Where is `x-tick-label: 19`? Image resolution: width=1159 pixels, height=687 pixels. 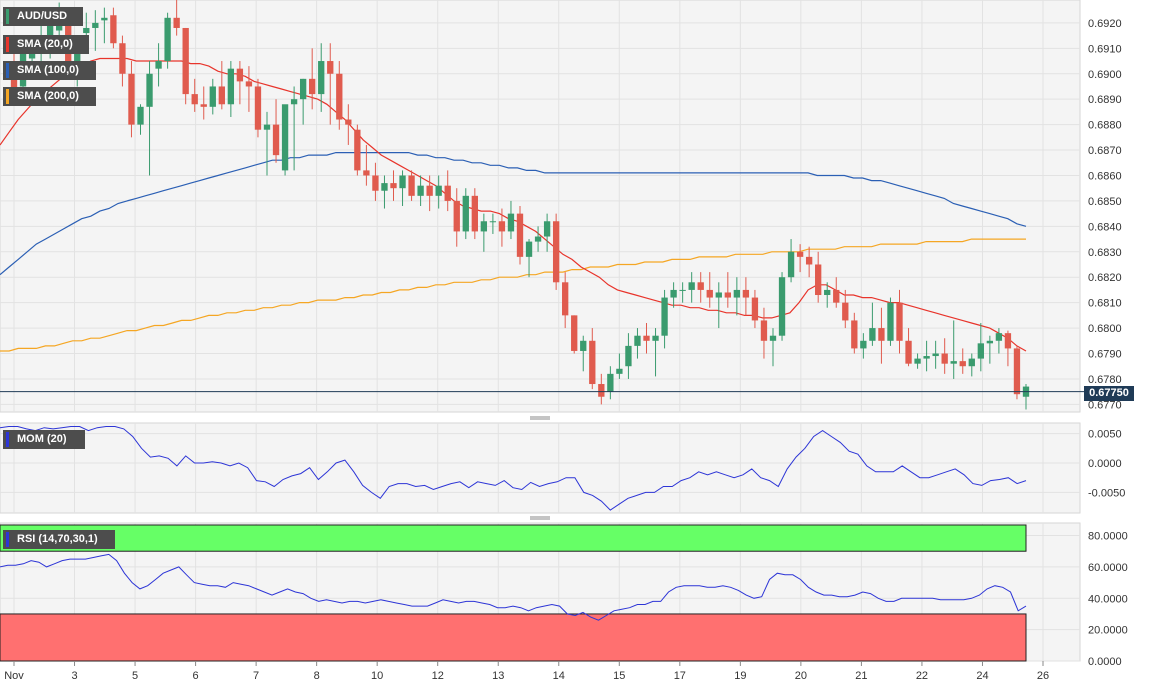 x-tick-label: 19 is located at coordinates (740, 676).